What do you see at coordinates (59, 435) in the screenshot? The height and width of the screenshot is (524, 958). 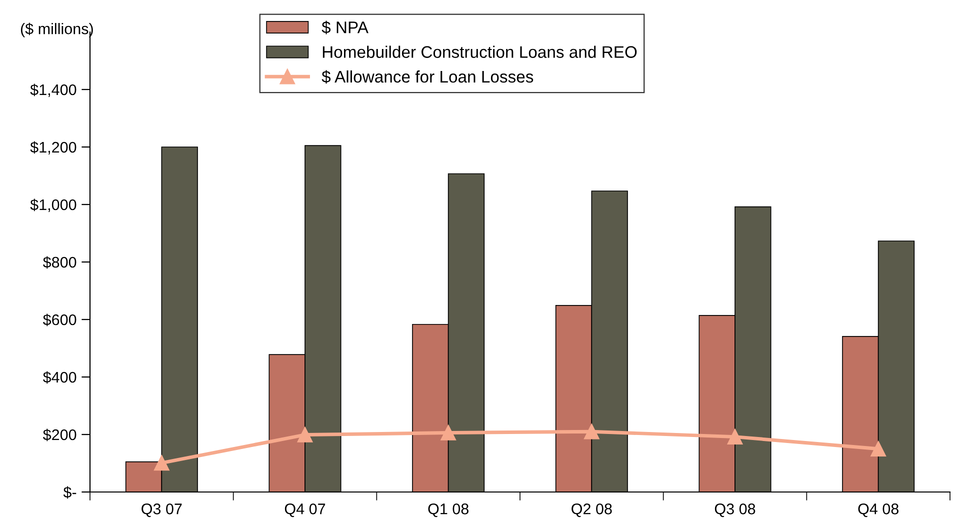 I see `y-tick-label: $200` at bounding box center [59, 435].